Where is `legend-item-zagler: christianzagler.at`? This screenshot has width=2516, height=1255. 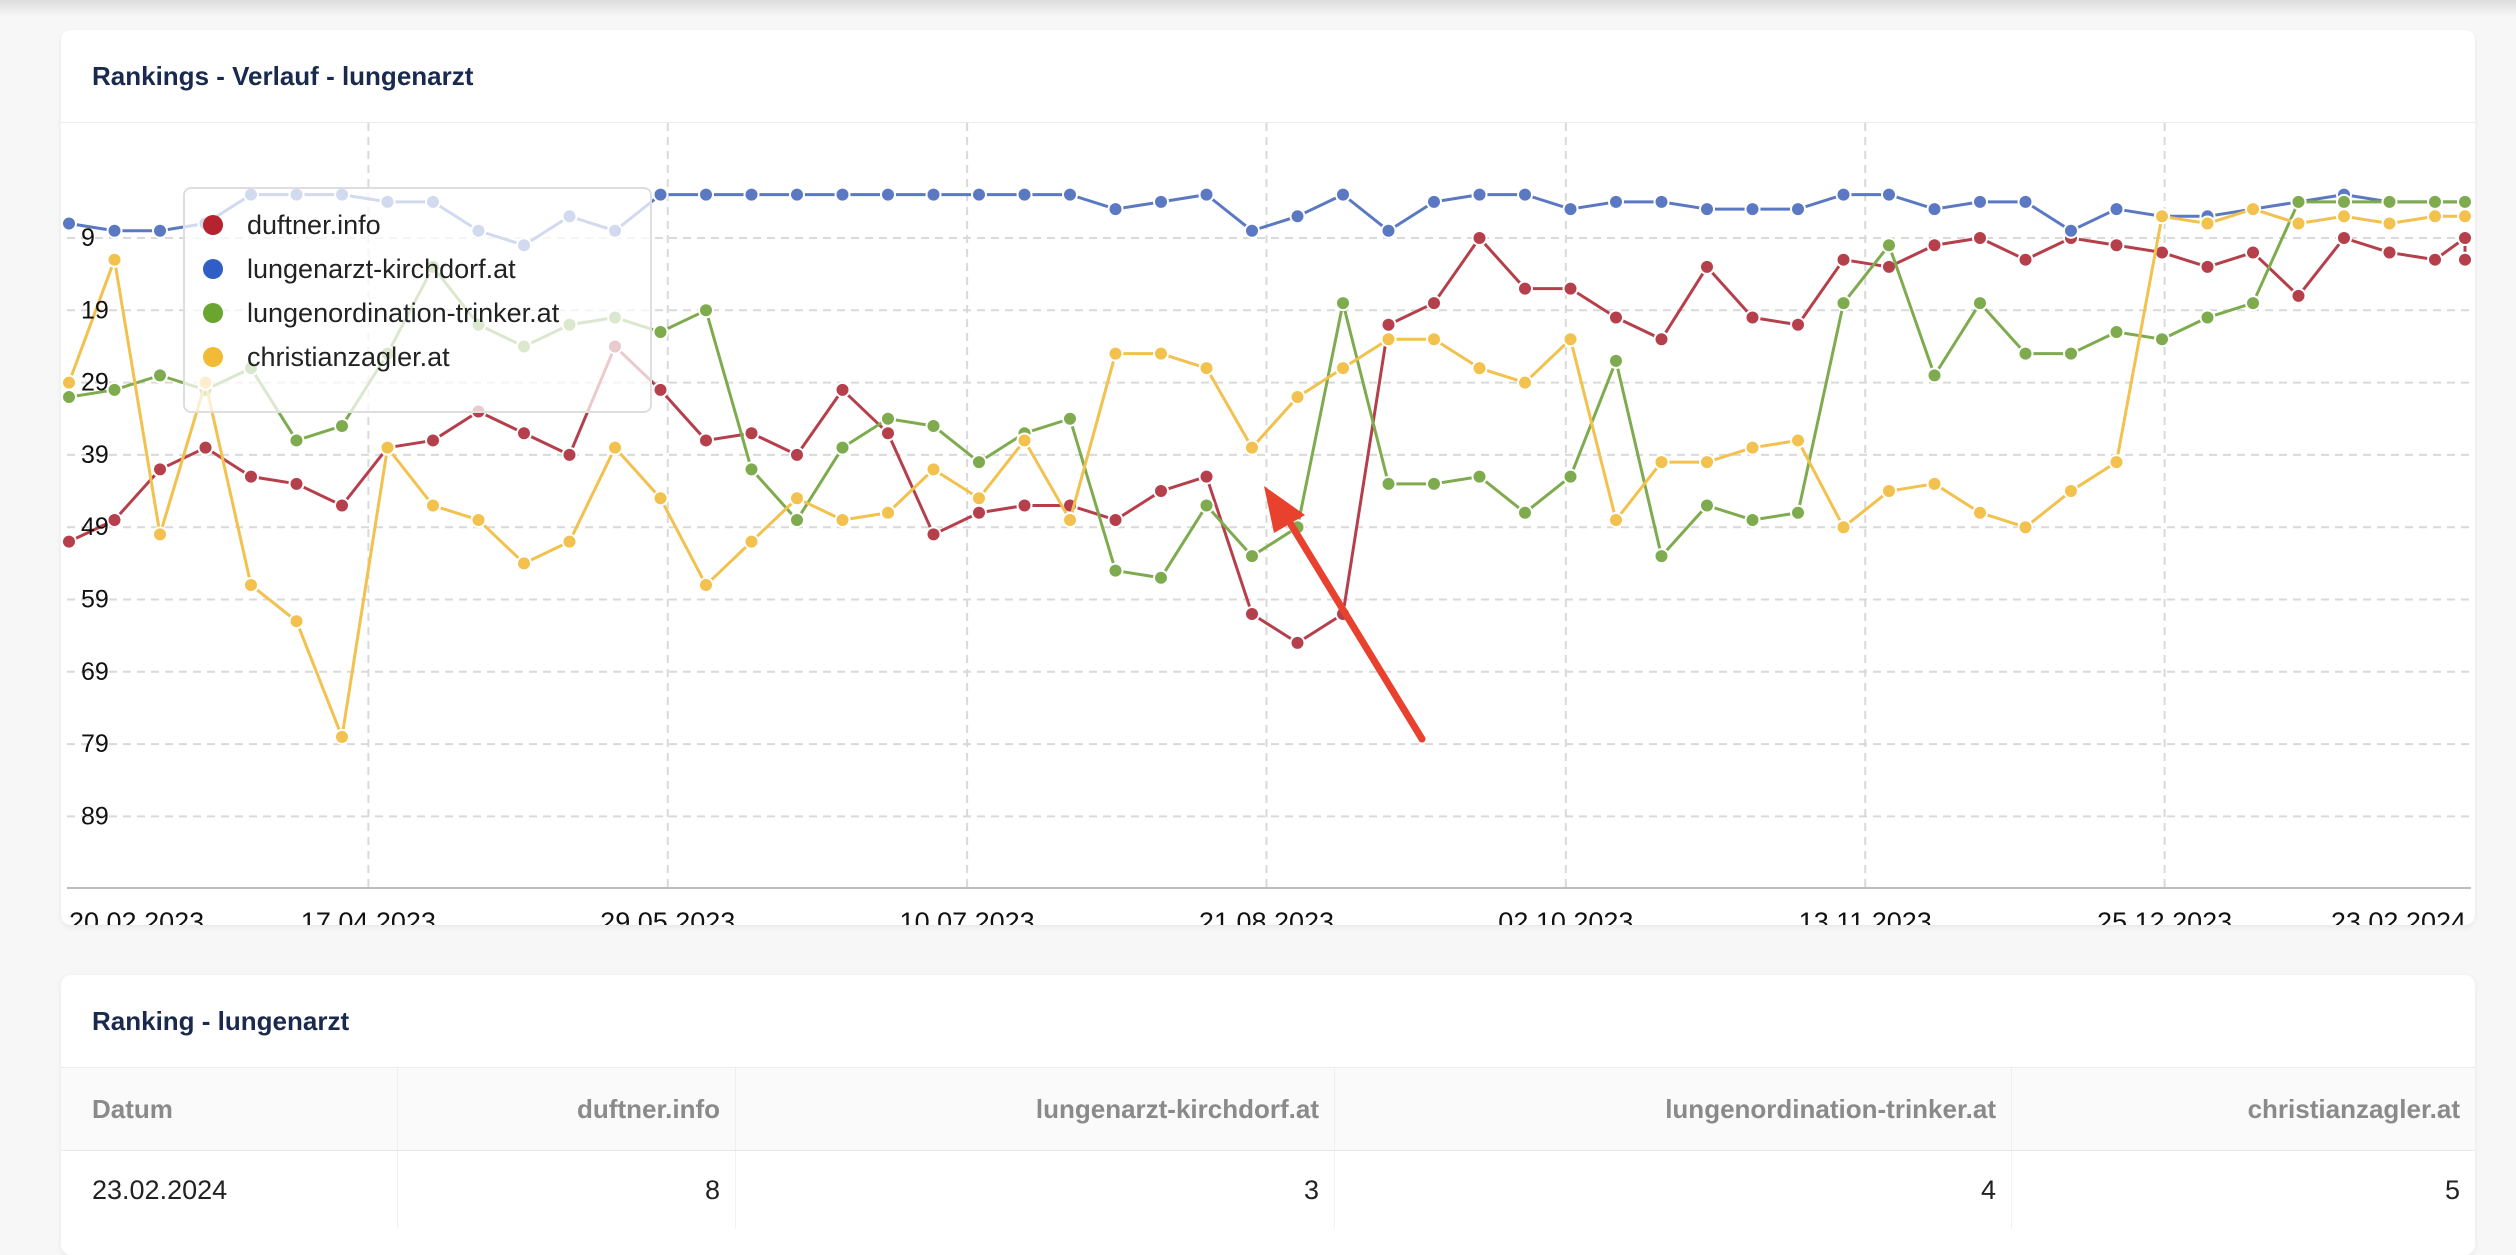
legend-item-zagler: christianzagler.at is located at coordinates (417, 357).